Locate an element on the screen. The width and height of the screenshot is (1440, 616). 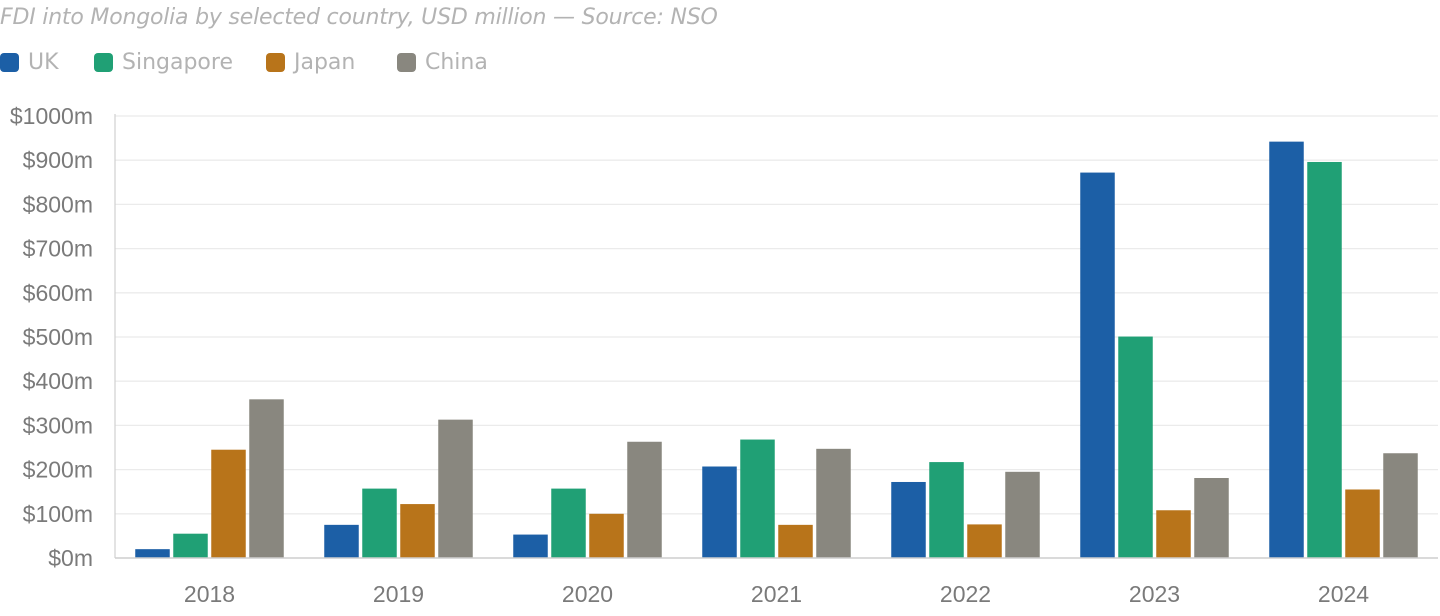
y-tick-label: $0m is located at coordinates (70, 558).